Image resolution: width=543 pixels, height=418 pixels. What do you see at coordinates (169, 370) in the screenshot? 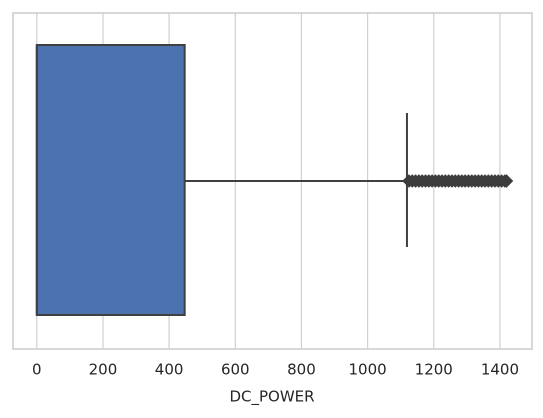
I see `x-tick-label: 400` at bounding box center [169, 370].